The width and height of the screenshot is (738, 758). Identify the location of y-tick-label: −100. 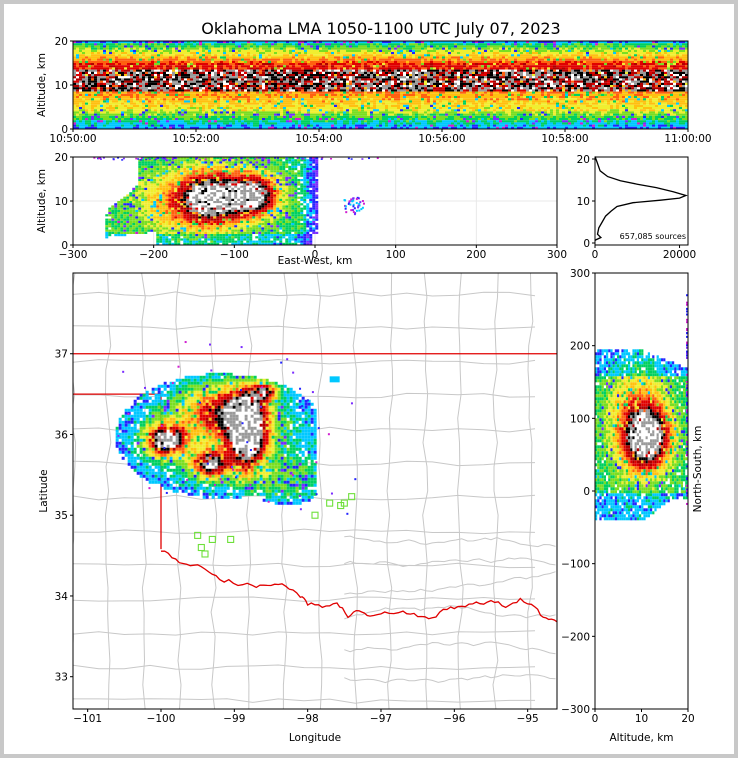
(575, 565).